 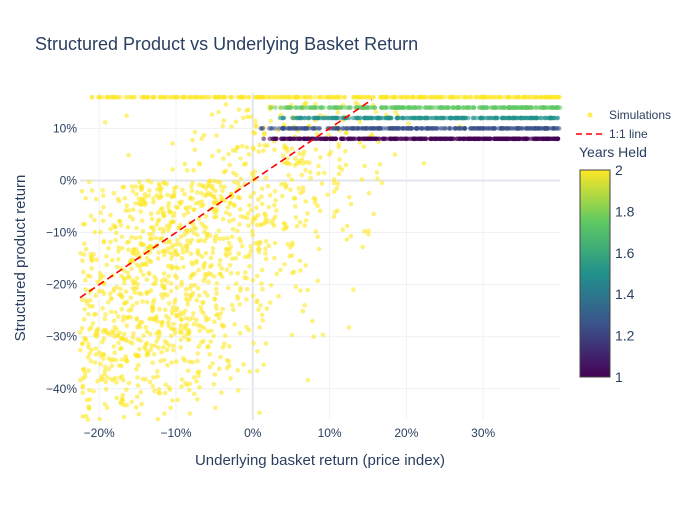 I want to click on colorbar-tick-label: 1.6, so click(x=625, y=253).